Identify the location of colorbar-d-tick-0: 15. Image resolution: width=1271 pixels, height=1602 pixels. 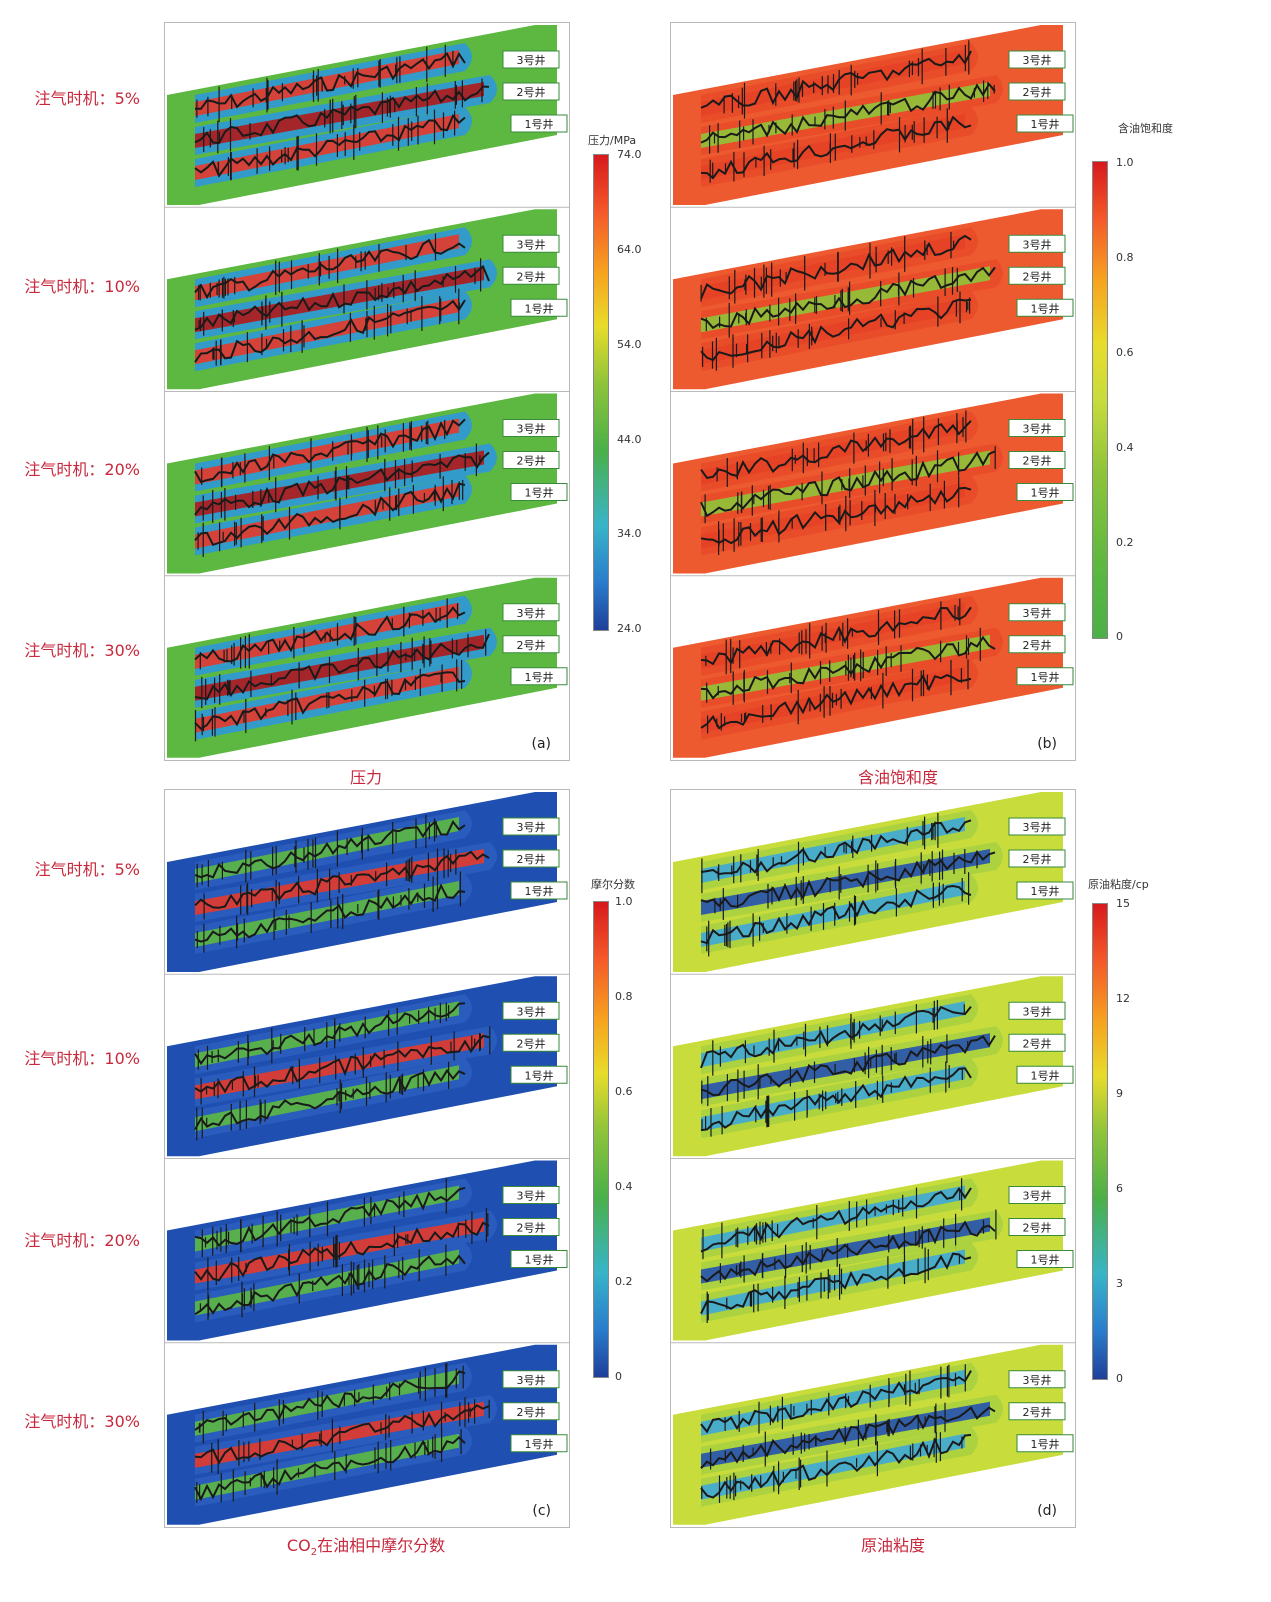
(1123, 903).